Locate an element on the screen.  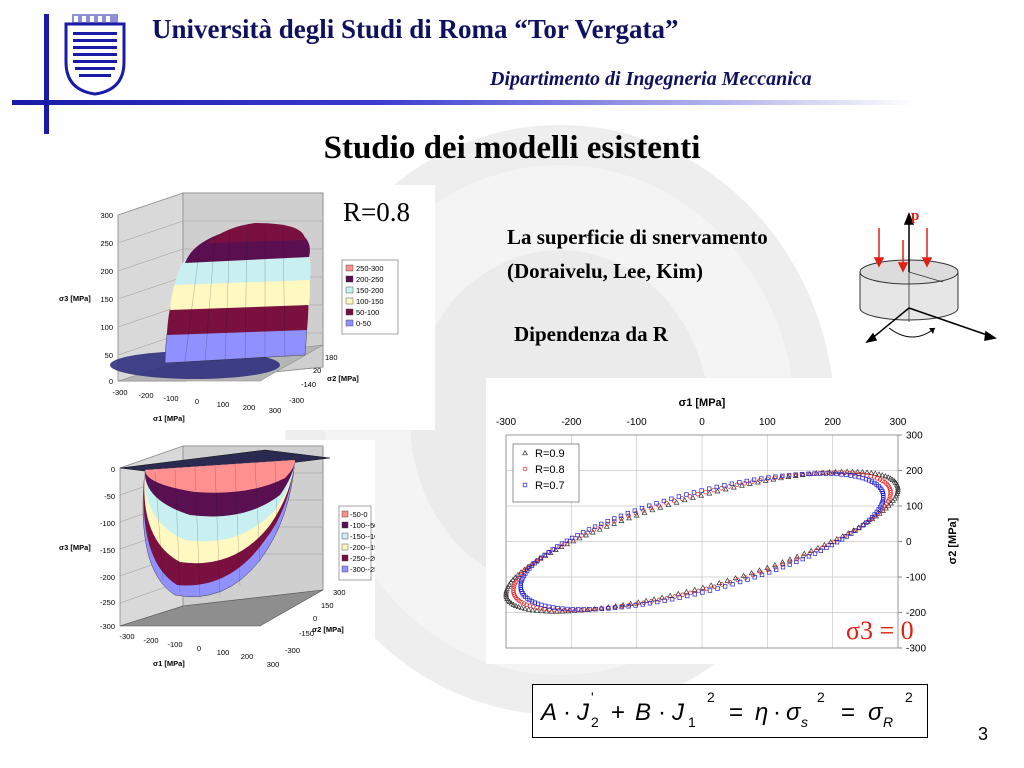
legend-item: -150--100 is located at coordinates (362, 536).